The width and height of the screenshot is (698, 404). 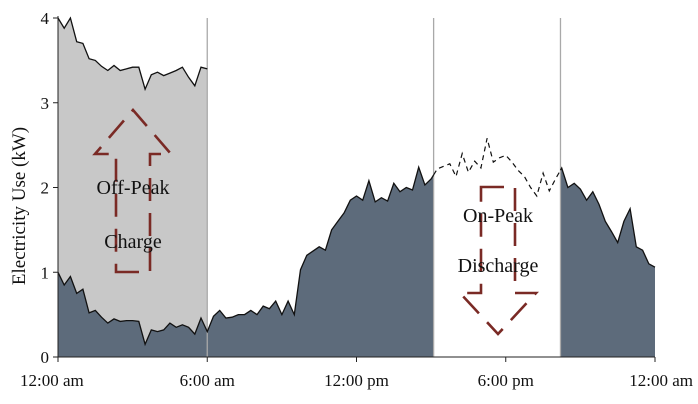 I want to click on charge-label-line2: Charge, so click(x=133, y=242).